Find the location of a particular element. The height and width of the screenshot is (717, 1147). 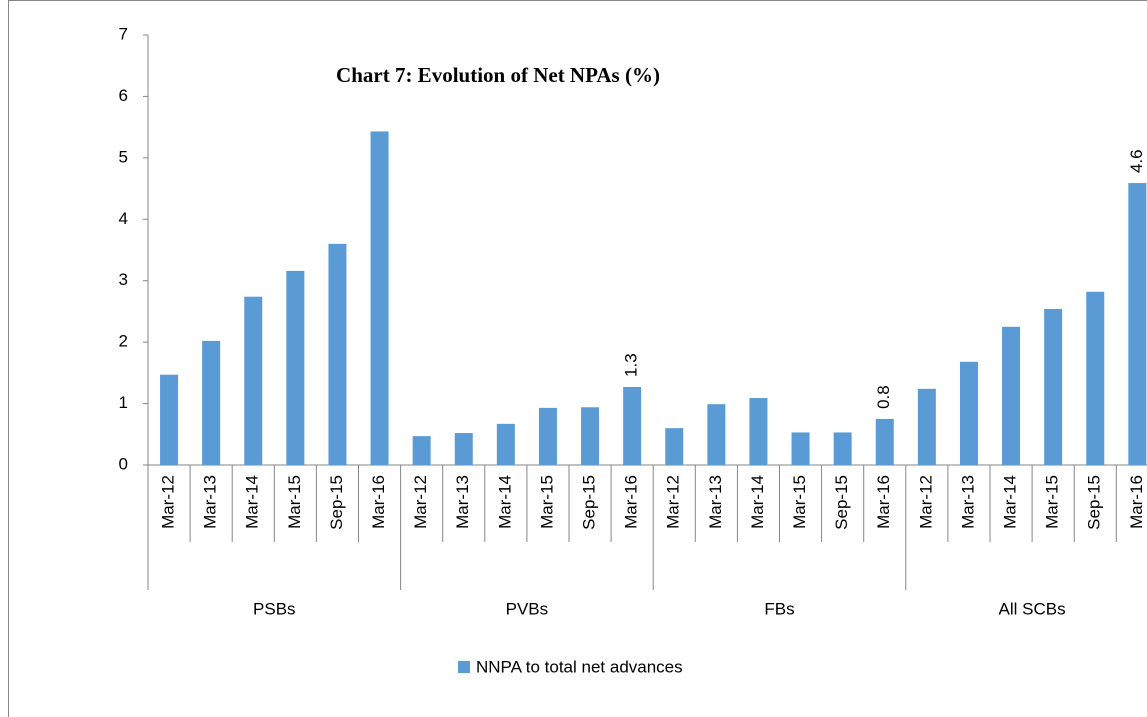

chart-title: Chart 7: Evolution of Net NPAs (%) is located at coordinates (498, 75).